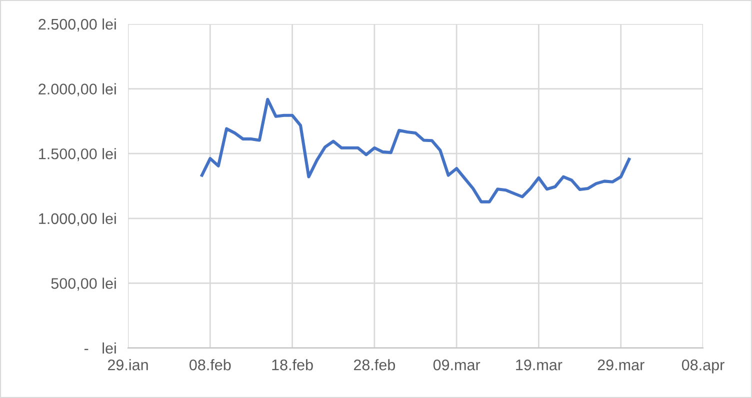 The image size is (752, 398). Describe the element at coordinates (77, 155) in the screenshot. I see `y-tick-label: 1.500,00 lei` at that location.